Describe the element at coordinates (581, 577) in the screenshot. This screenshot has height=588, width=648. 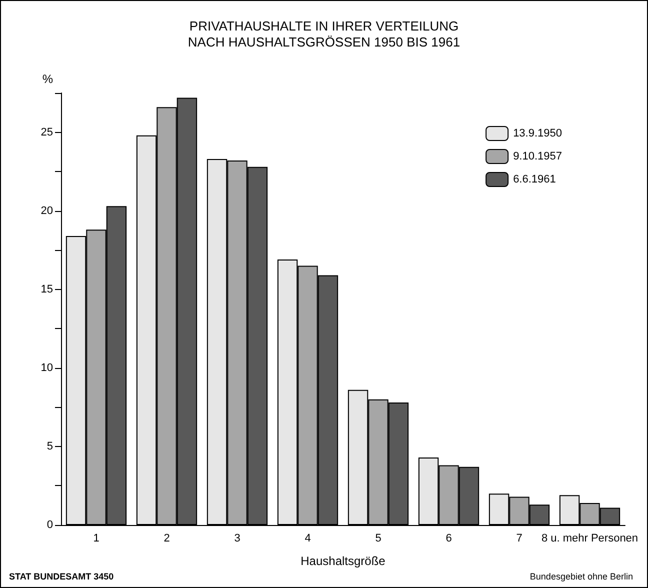
I see `text: Bundesgebiet ohne Berlin` at that location.